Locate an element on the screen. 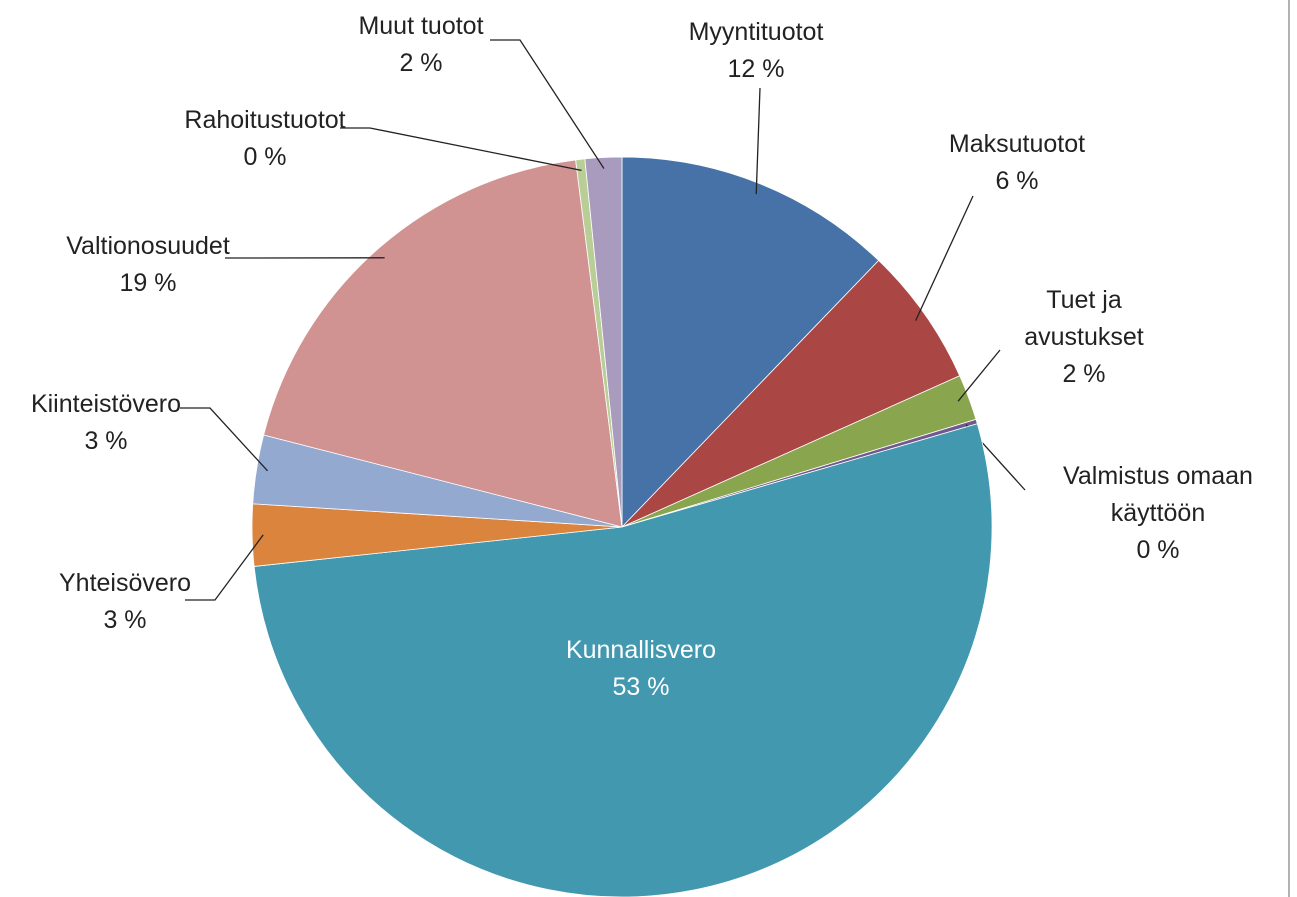 The height and width of the screenshot is (897, 1297). data-label: Valmistus omaan käyttöön 0 % is located at coordinates (1158, 513).